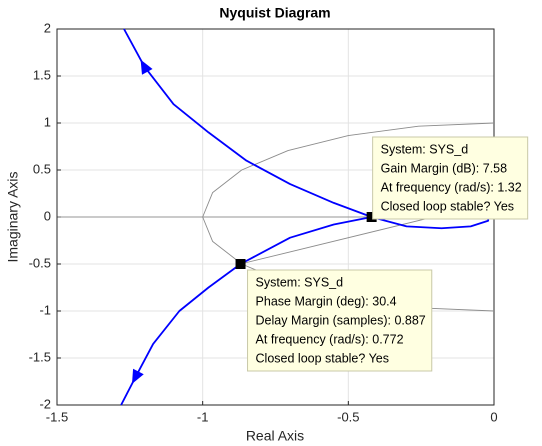 Image resolution: width=542 pixels, height=446 pixels. Describe the element at coordinates (47, 121) in the screenshot. I see `y-tick-label: 1` at that location.